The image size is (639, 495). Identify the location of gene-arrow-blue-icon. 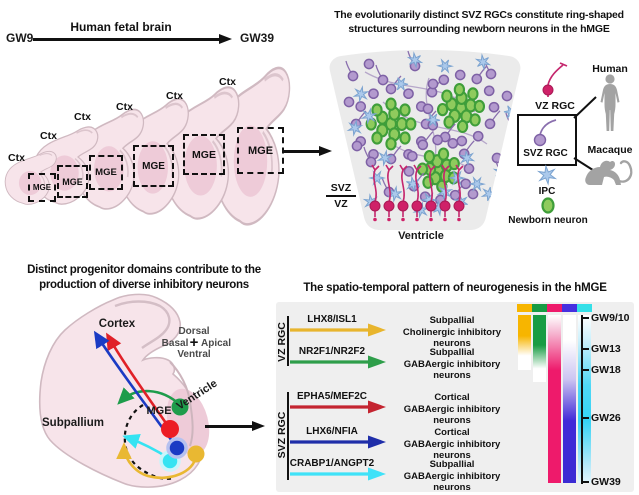
(338, 442).